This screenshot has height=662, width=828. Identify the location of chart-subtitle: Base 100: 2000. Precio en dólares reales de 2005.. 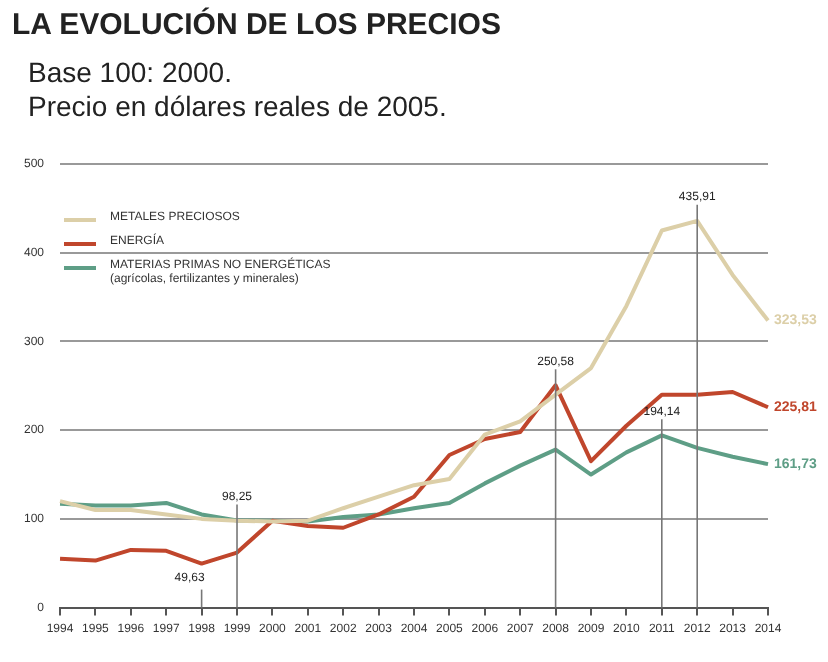
(237, 90).